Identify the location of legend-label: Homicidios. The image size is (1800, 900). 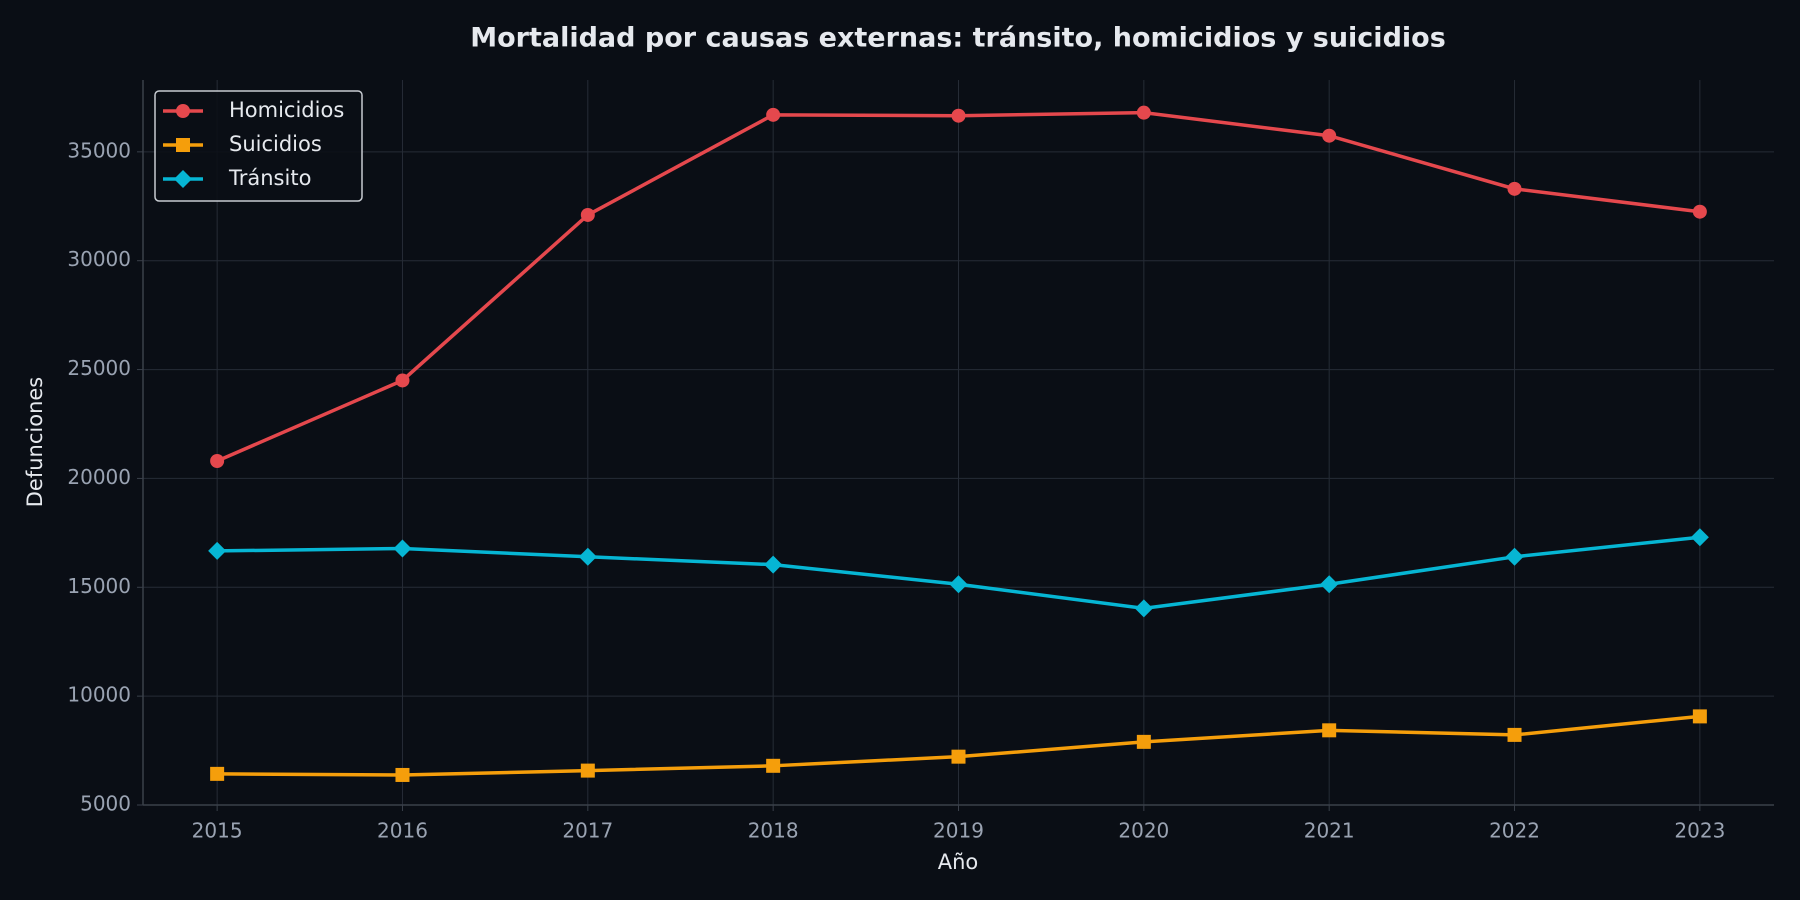
(286, 110).